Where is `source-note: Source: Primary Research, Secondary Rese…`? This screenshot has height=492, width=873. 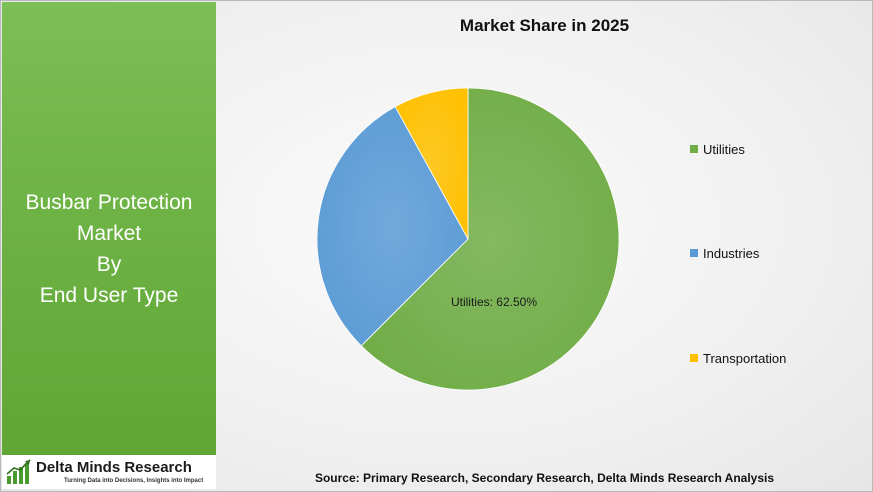
source-note: Source: Primary Research, Secondary Rese… is located at coordinates (544, 478).